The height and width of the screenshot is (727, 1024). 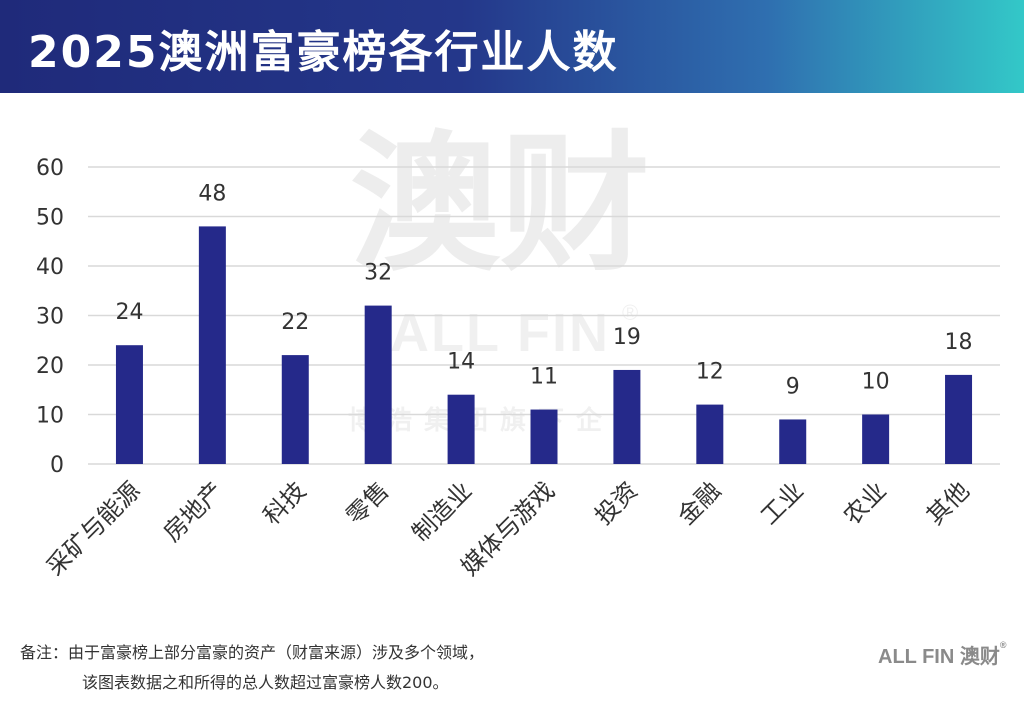 I want to click on data-label: 11, so click(x=544, y=377).